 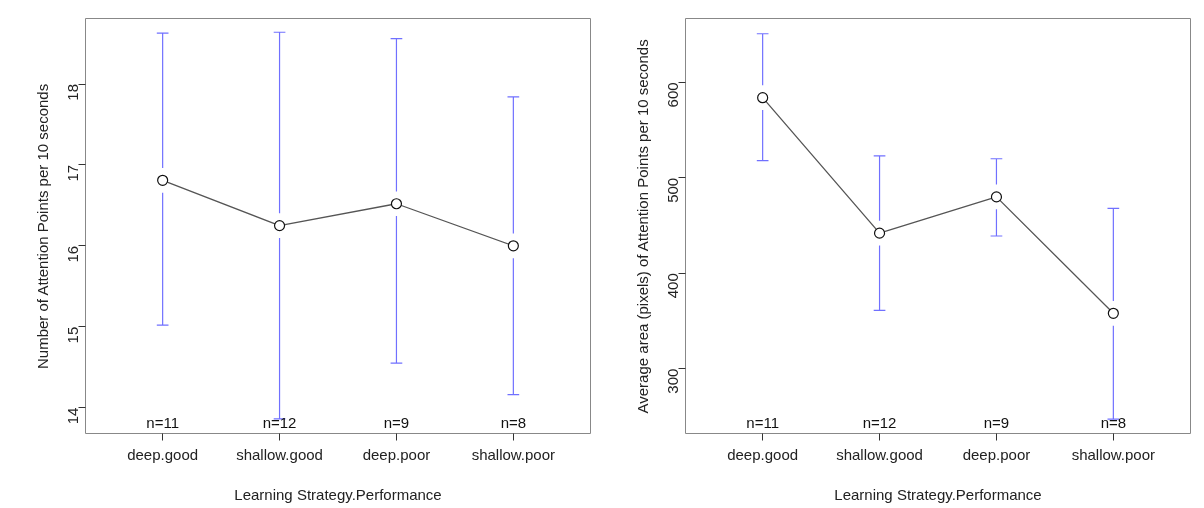 What do you see at coordinates (73, 173) in the screenshot?
I see `y-tick-label: 17` at bounding box center [73, 173].